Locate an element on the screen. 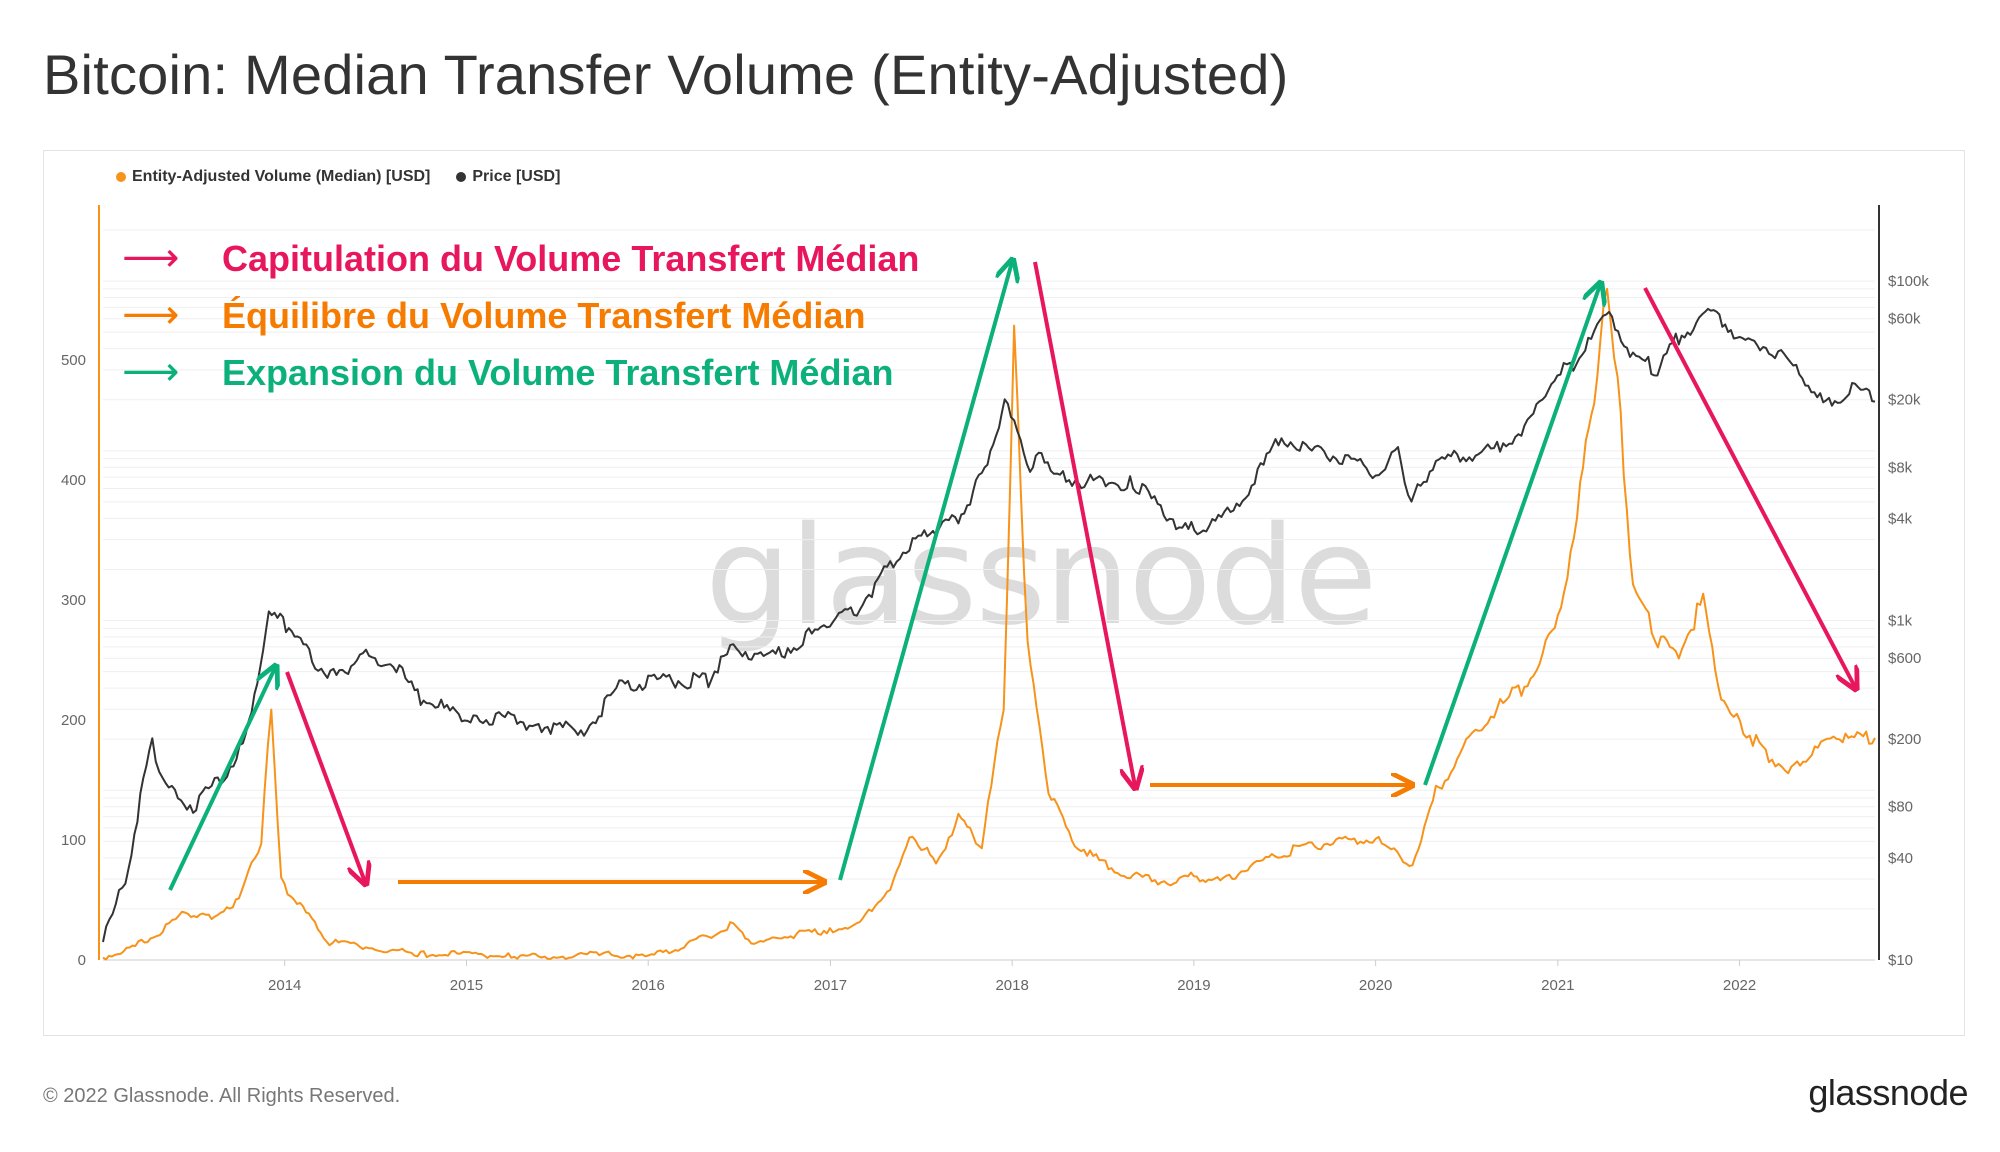 Image resolution: width=2000 pixels, height=1152 pixels. annotation-arrow-capitulation: ⟶ is located at coordinates (151, 258).